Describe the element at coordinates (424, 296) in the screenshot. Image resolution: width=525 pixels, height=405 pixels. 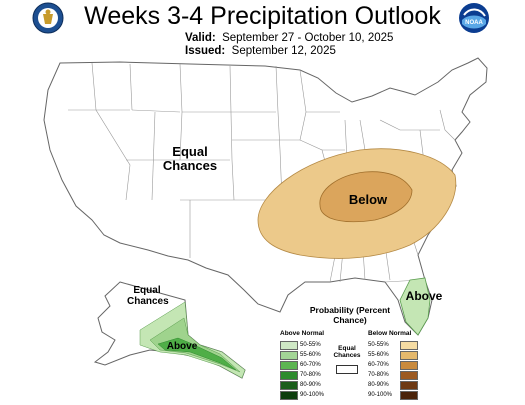
I see `florida-above-label: Above` at that location.